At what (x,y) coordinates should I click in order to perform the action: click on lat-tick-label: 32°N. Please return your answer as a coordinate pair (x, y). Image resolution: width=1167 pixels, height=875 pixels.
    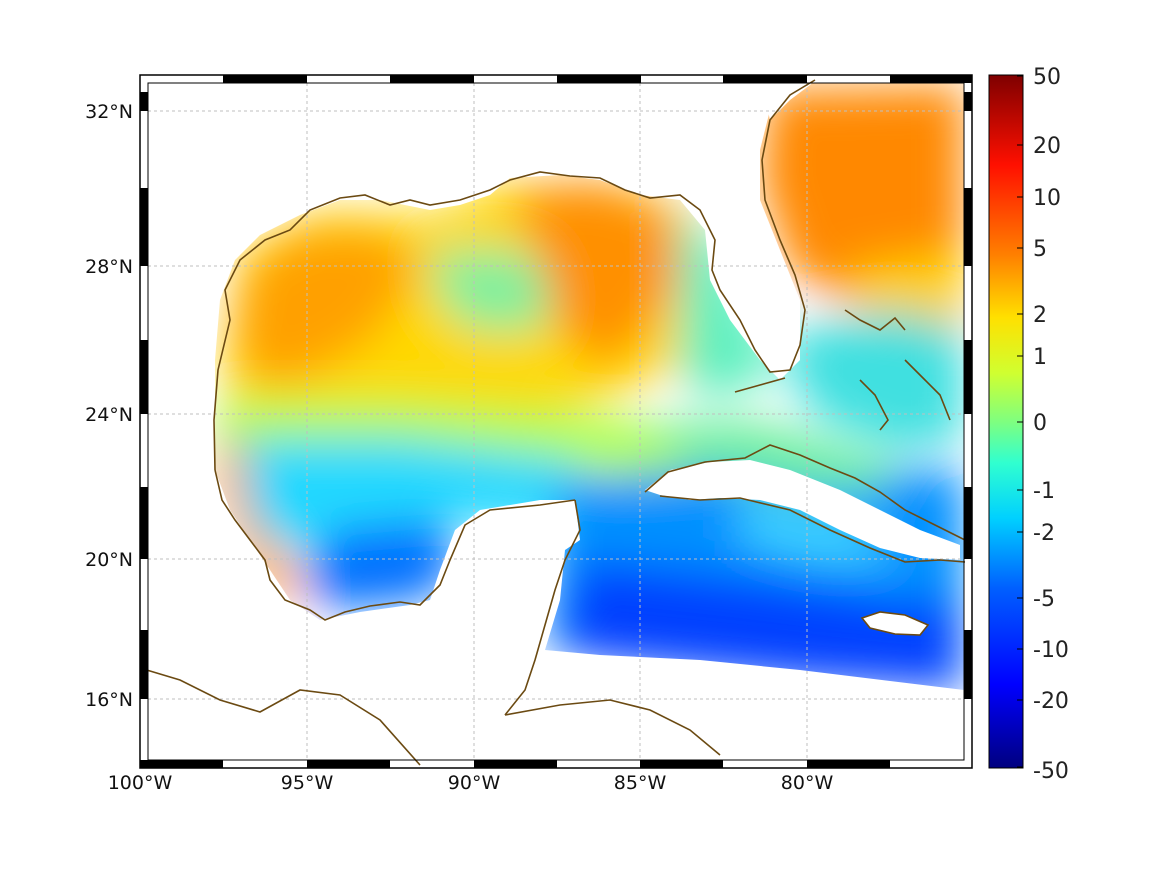
    Looking at the image, I should click on (109, 112).